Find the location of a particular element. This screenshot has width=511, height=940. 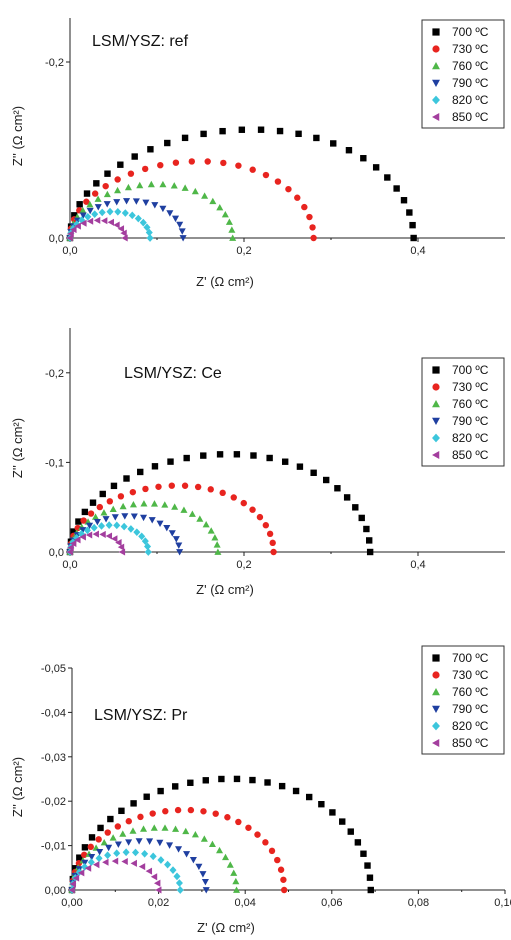

legend-label: 790 ºC is located at coordinates (470, 83).